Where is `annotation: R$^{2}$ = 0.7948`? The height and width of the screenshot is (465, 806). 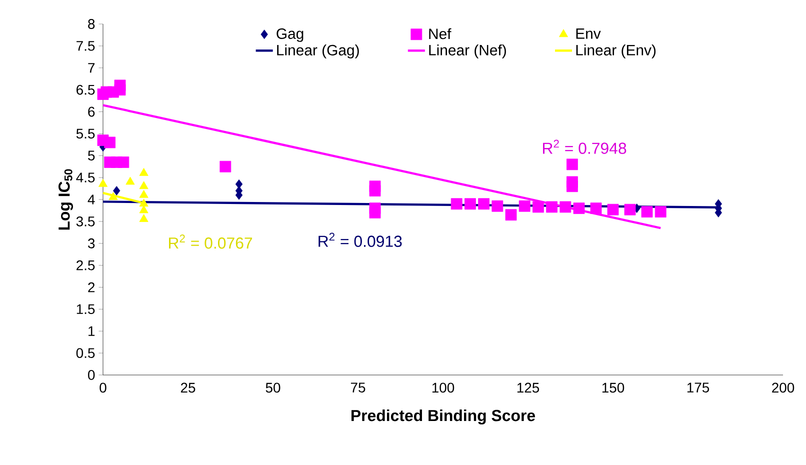
annotation: R$^{2}$ = 0.7948 is located at coordinates (584, 147).